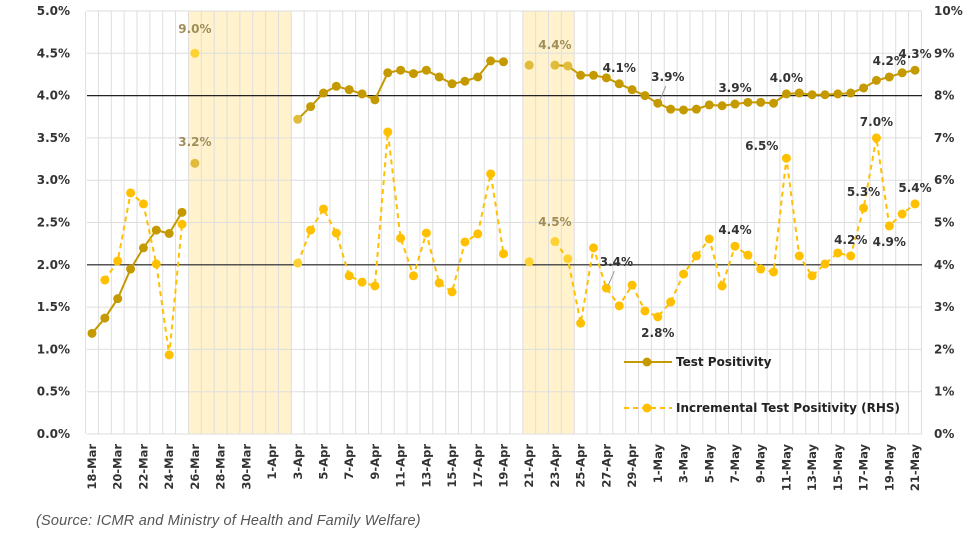 The height and width of the screenshot is (539, 978). Describe the element at coordinates (786, 78) in the screenshot. I see `data-label: 4.0%` at that location.